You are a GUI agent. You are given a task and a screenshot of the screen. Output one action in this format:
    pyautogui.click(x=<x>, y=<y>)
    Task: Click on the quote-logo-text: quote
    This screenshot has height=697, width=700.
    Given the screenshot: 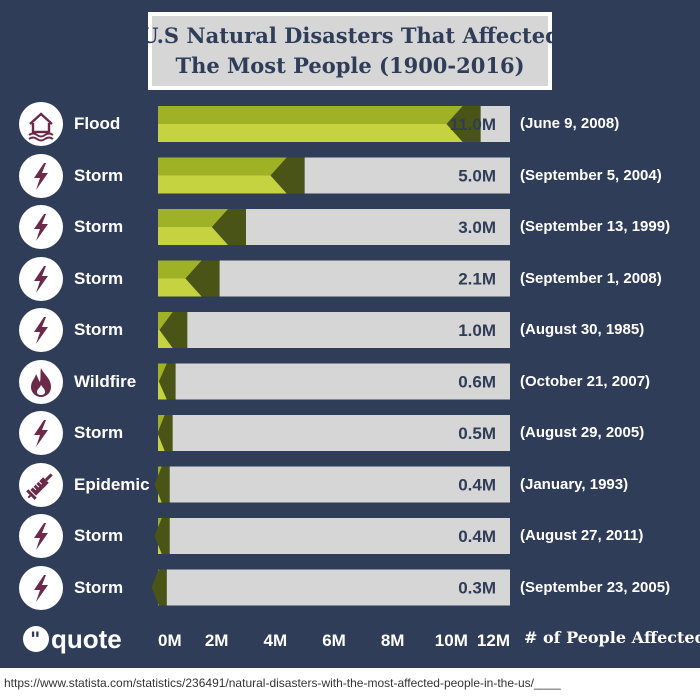 What is the action you would take?
    pyautogui.click(x=86, y=639)
    